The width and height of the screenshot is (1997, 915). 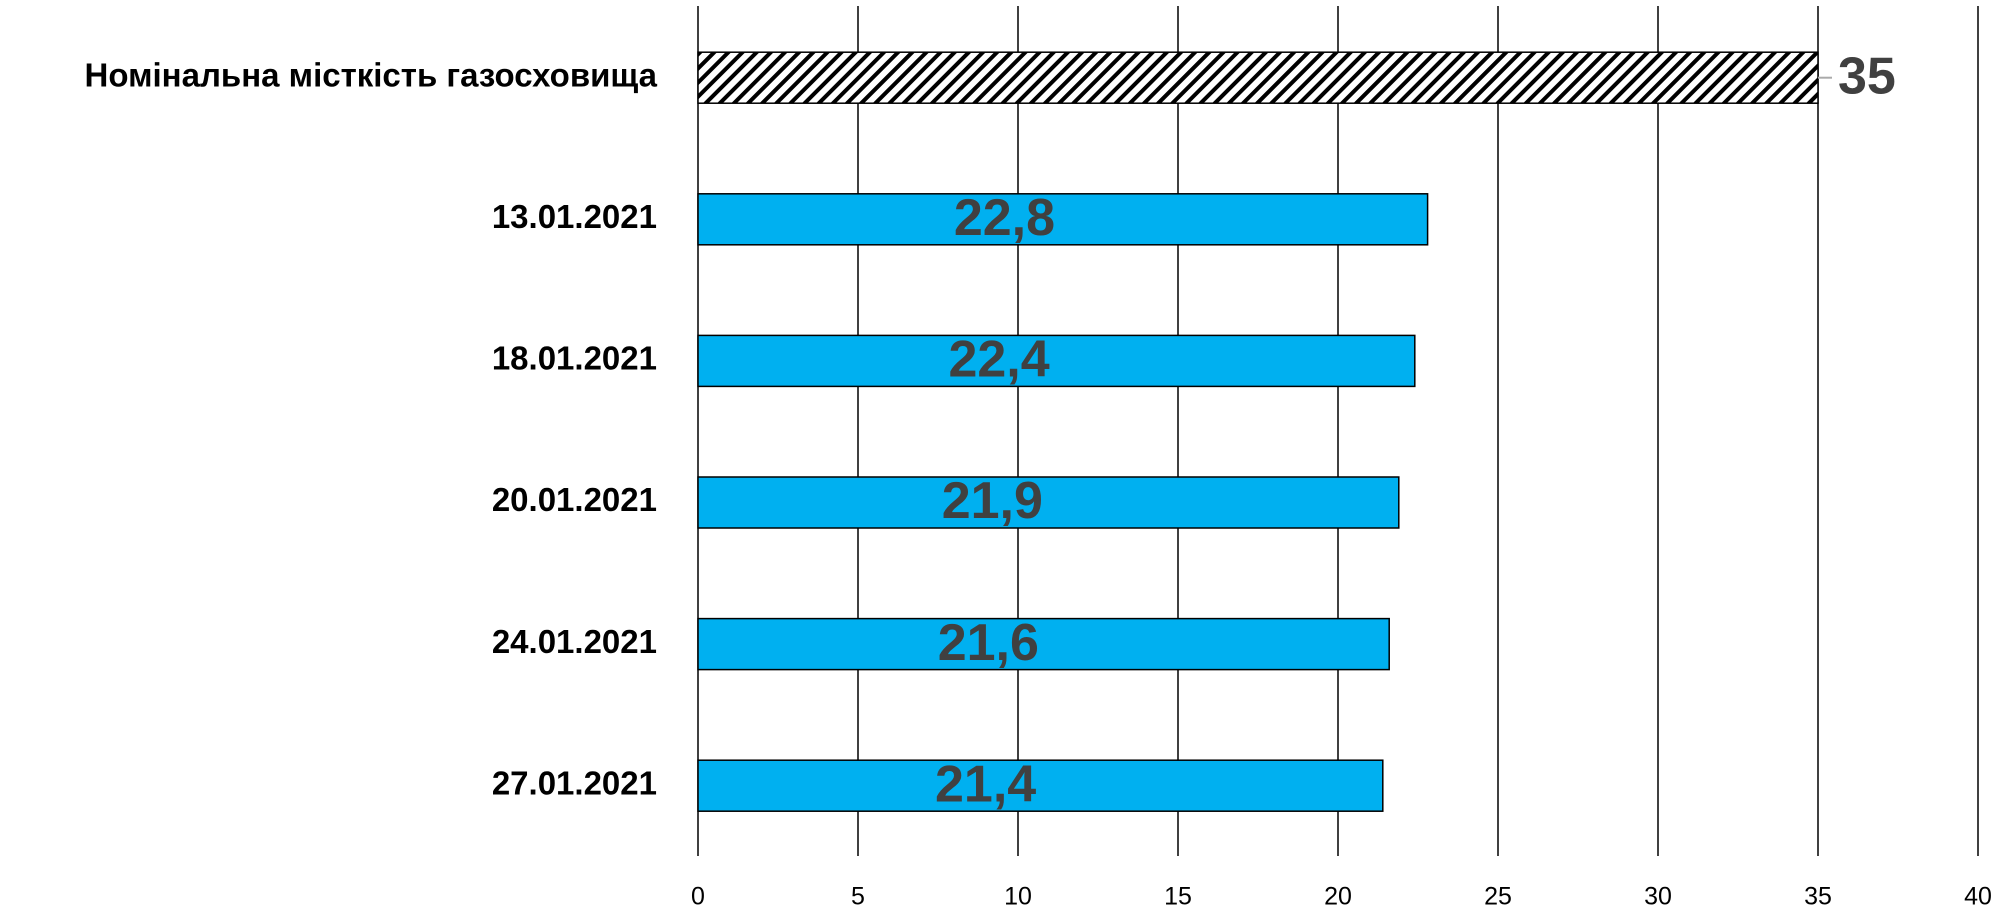 I want to click on category-label: 13.01.2021, so click(x=574, y=216).